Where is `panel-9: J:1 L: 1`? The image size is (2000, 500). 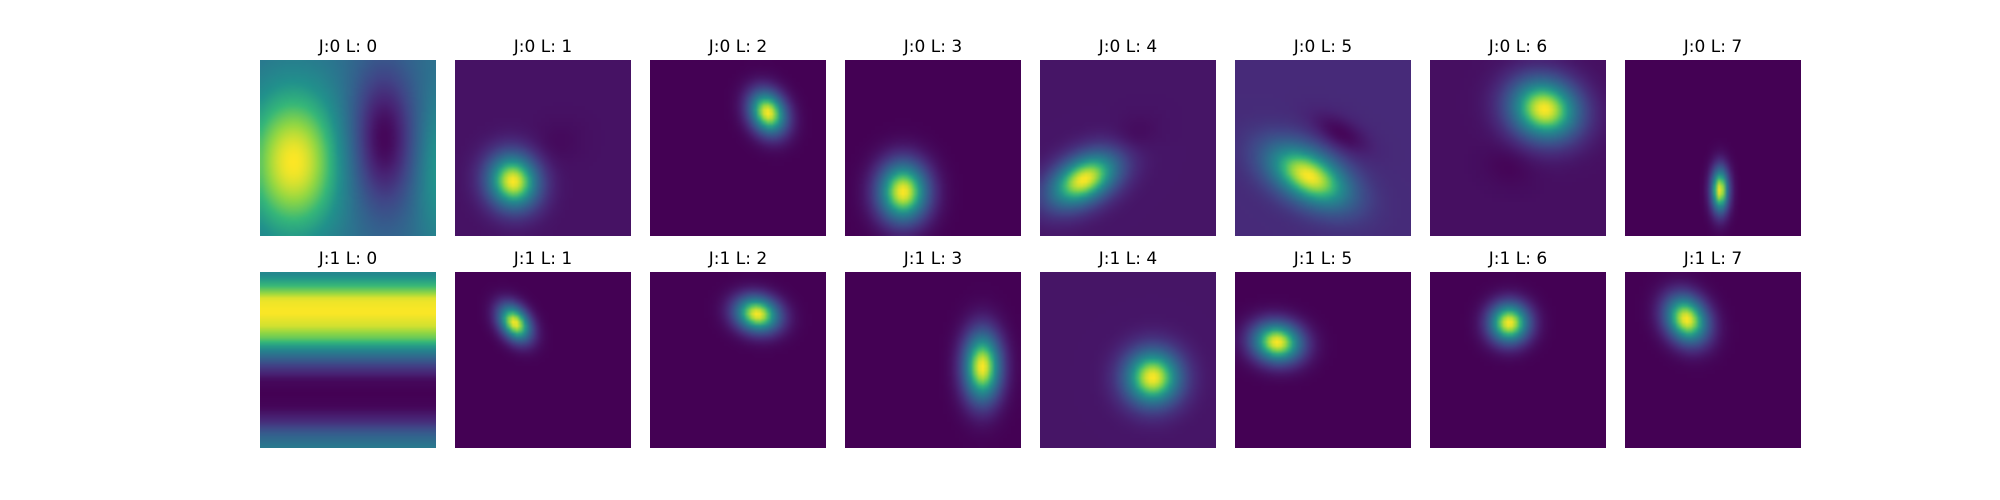
panel-9: J:1 L: 1 is located at coordinates (543, 348).